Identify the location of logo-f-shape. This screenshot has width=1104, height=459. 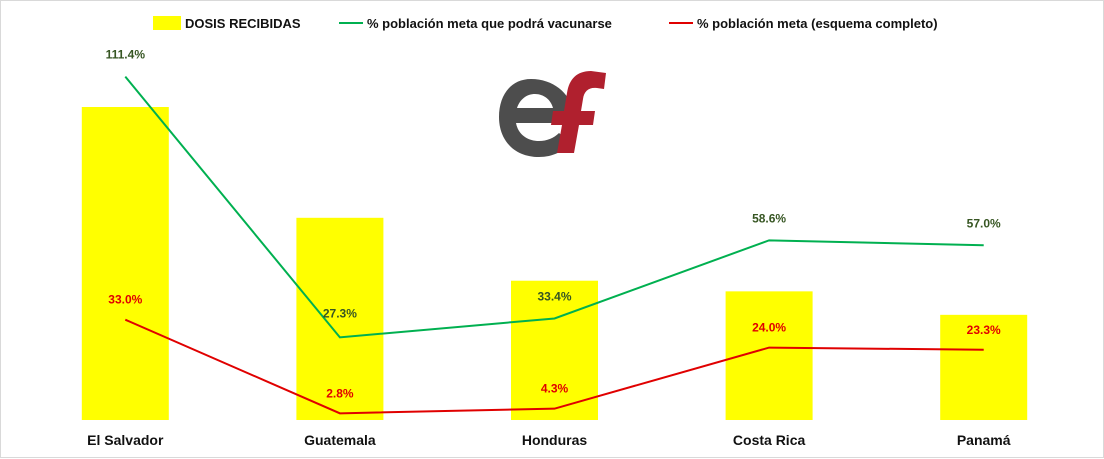
(578, 112).